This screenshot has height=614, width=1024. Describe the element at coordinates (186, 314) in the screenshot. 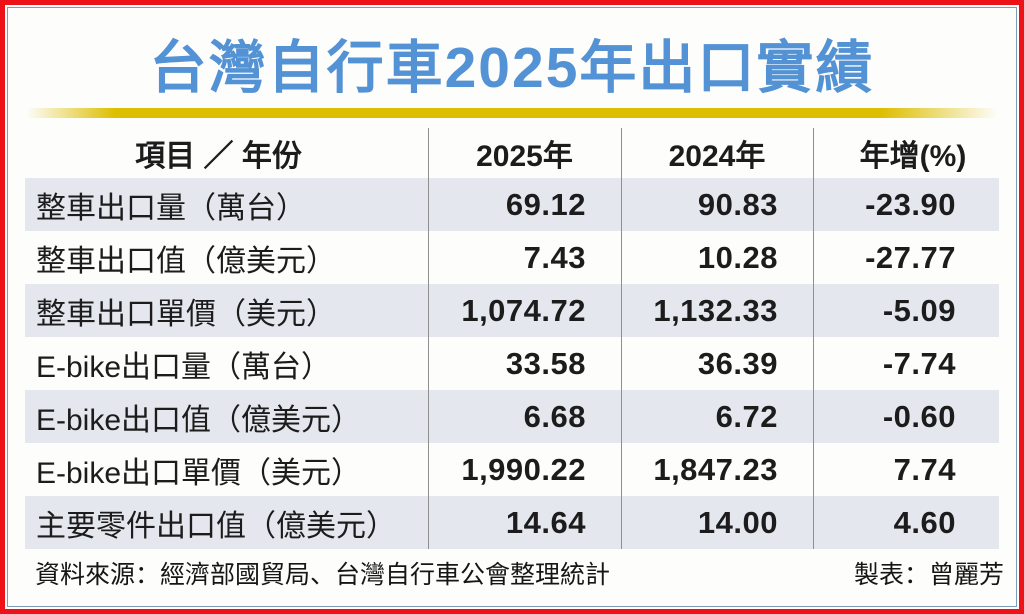

I see `row-label: 整車出口單價（美元）` at that location.